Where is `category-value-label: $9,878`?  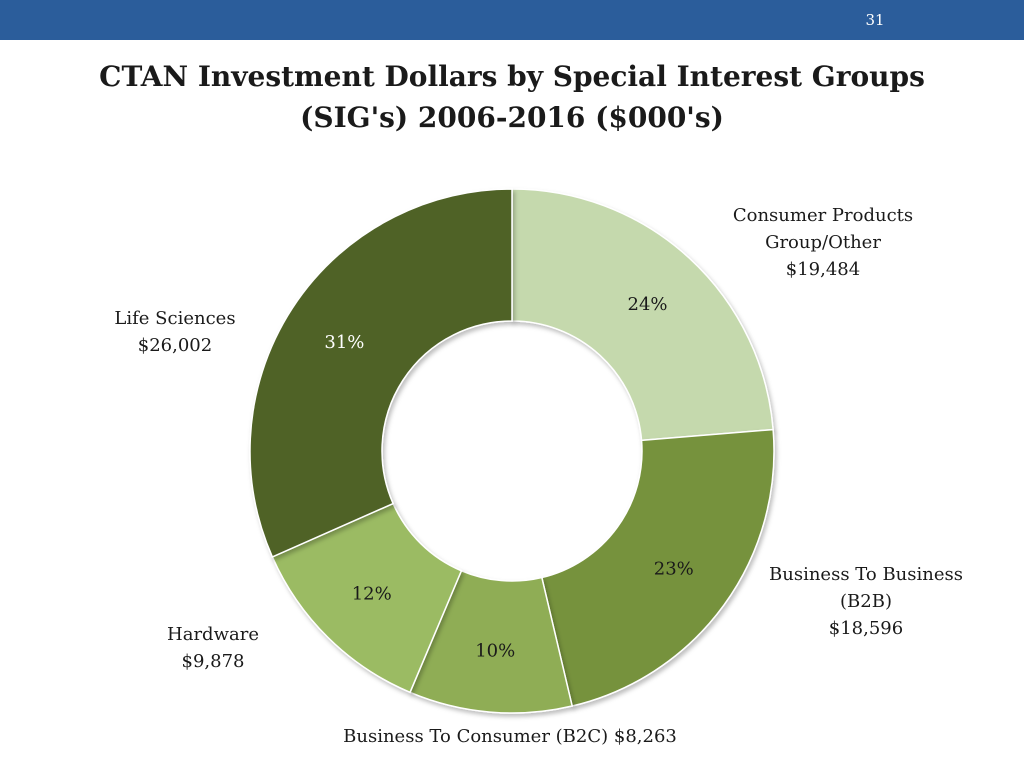 category-value-label: $9,878 is located at coordinates (213, 661).